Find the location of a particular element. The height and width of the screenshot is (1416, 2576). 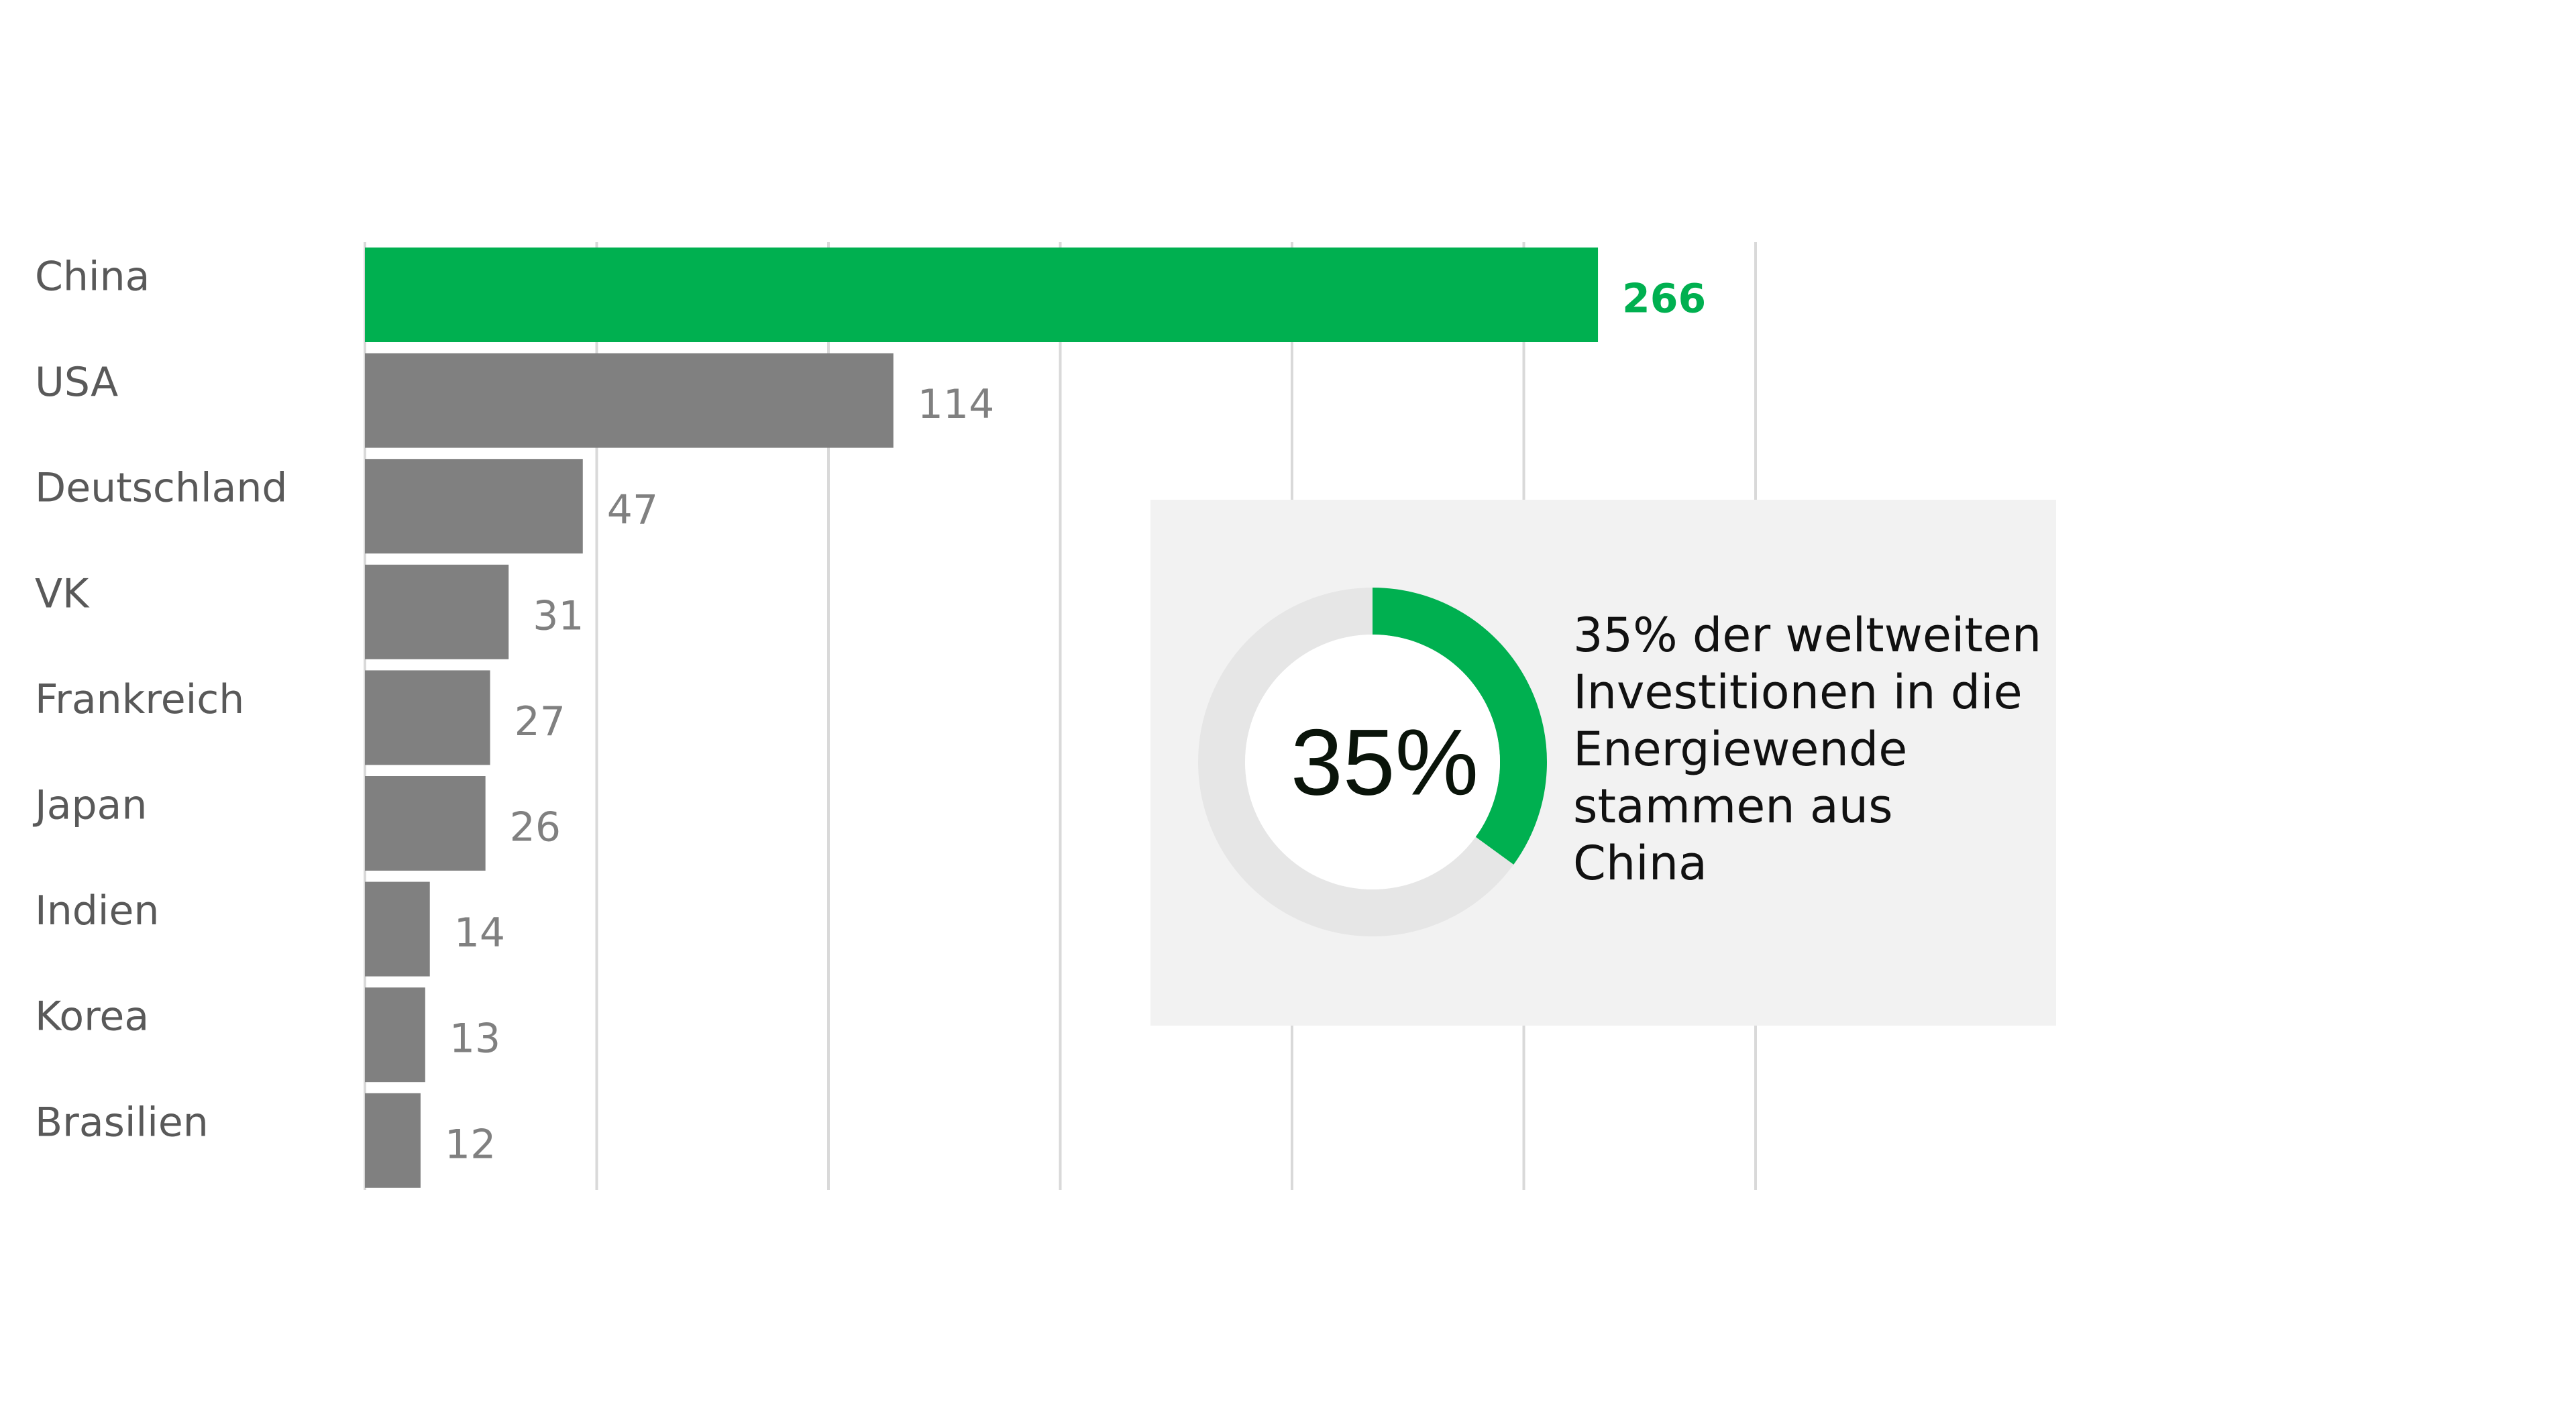

bar-usa is located at coordinates (629, 400).